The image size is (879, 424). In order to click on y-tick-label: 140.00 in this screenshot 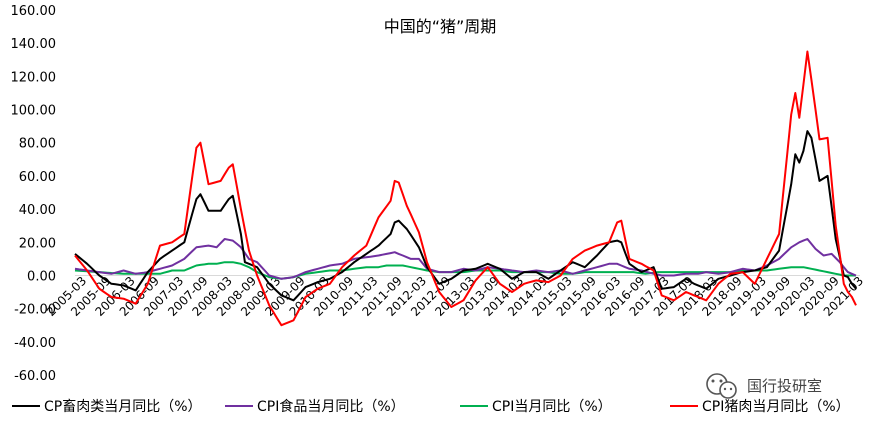, I will do `click(34, 44)`.